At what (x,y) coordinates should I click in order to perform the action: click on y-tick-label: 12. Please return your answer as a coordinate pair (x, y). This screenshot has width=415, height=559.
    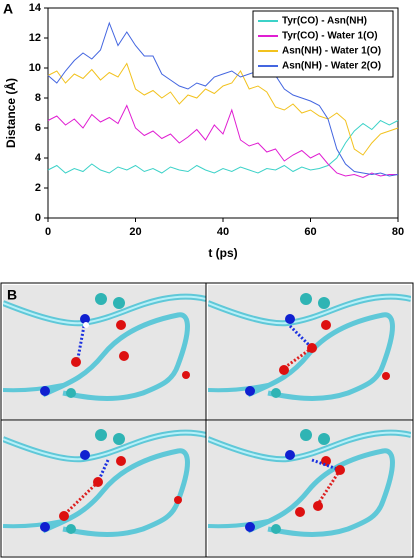
    Looking at the image, I should click on (35, 38).